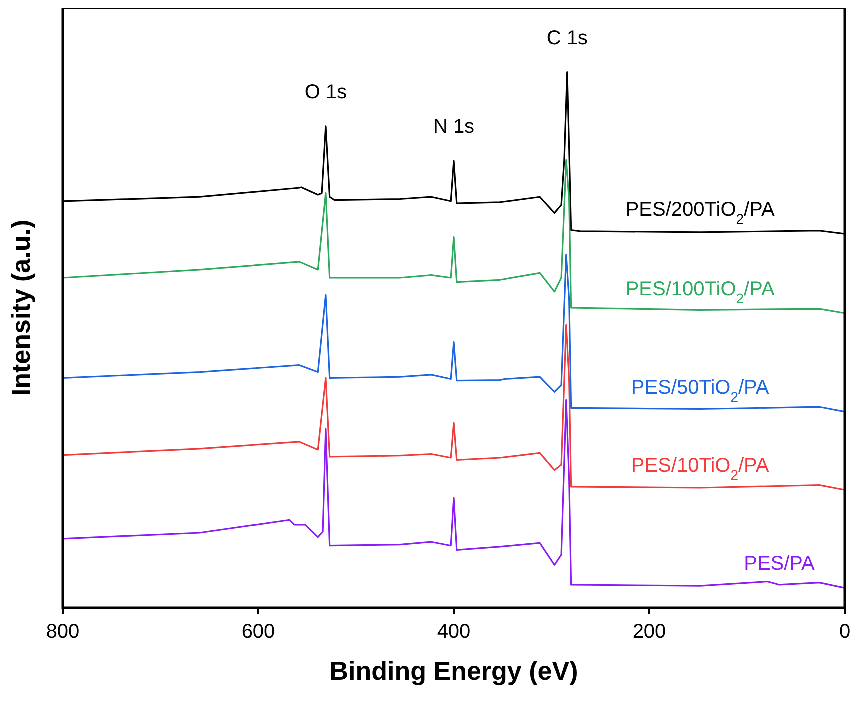  What do you see at coordinates (567, 38) in the screenshot?
I see `annotation: C 1s` at bounding box center [567, 38].